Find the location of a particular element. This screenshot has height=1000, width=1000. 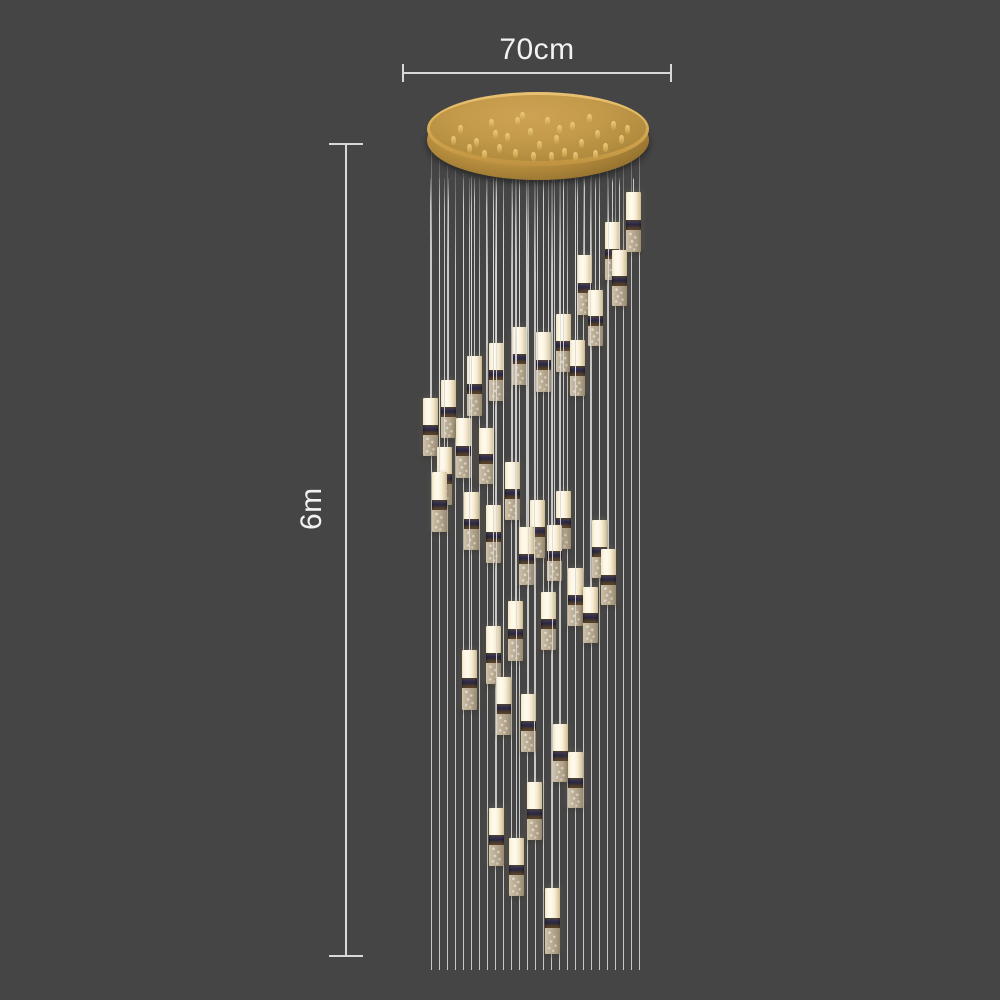

plate-top-surface is located at coordinates (538, 128).